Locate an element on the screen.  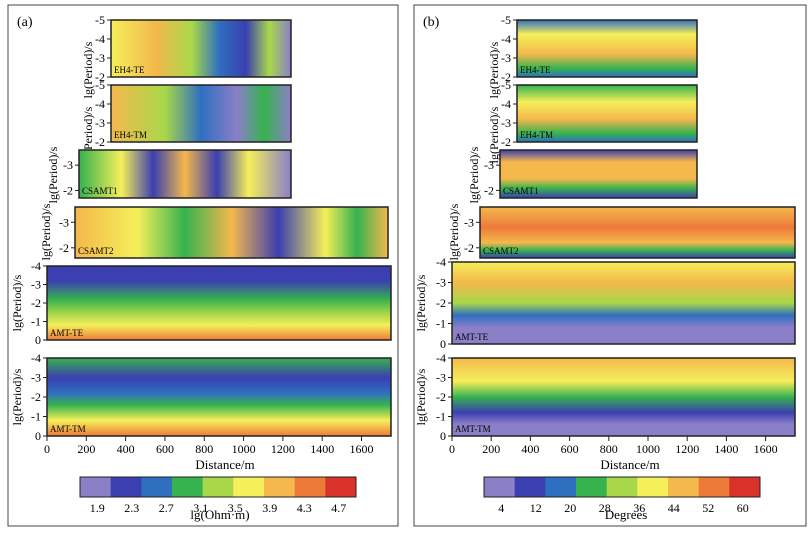
colorbar-tick-label: 44 is located at coordinates (674, 508).